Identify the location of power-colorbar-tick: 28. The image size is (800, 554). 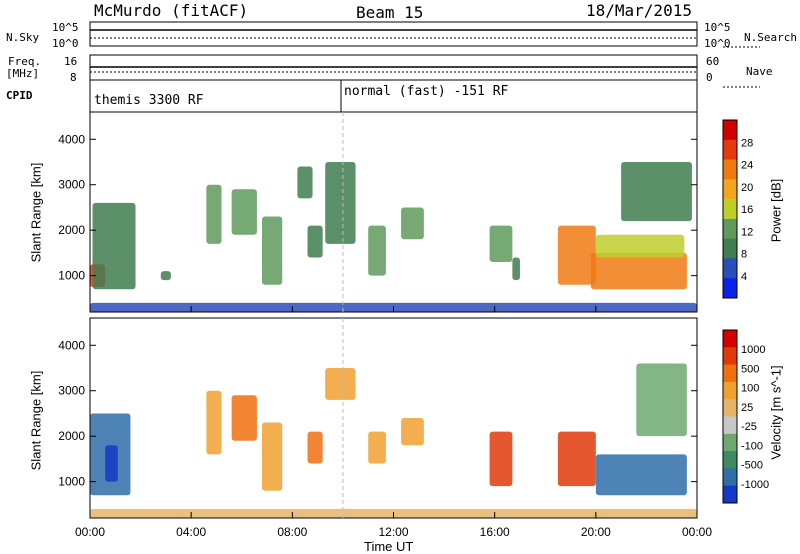
(747, 143).